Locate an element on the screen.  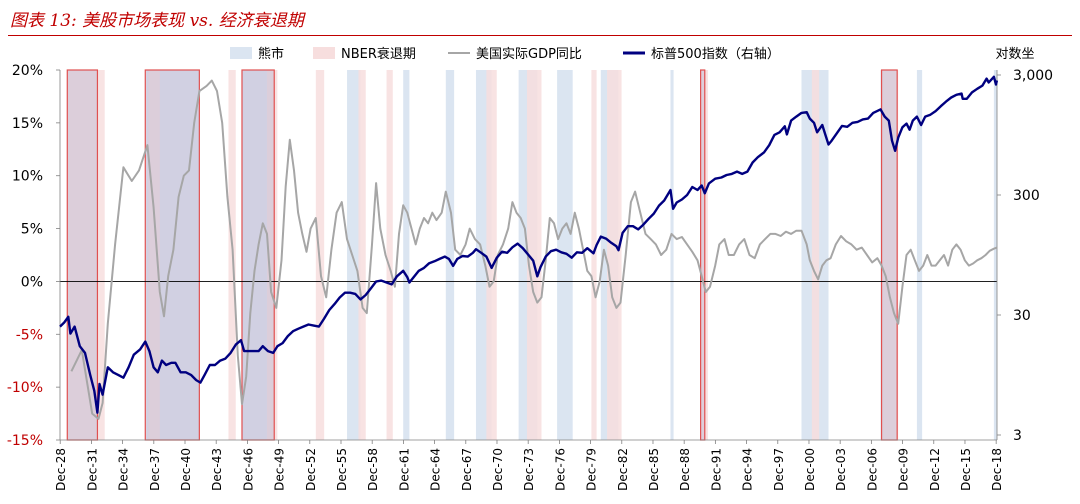
x-tick-label: Dec-82 is located at coordinates (623, 469).